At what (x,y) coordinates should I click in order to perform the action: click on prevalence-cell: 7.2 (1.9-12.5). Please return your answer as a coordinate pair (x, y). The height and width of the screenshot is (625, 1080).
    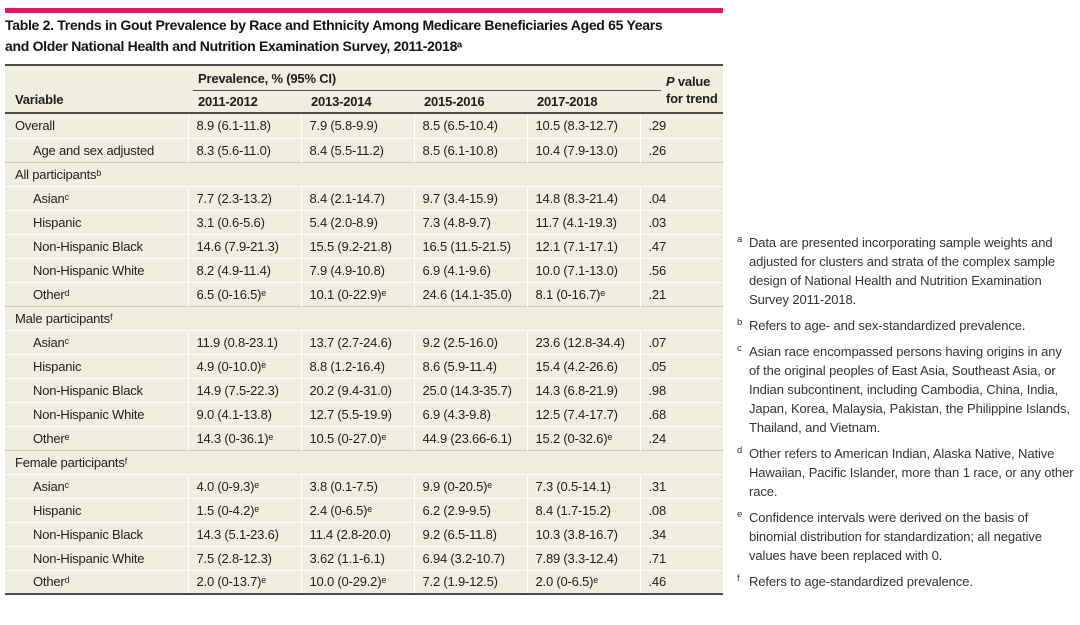
    Looking at the image, I should click on (470, 581).